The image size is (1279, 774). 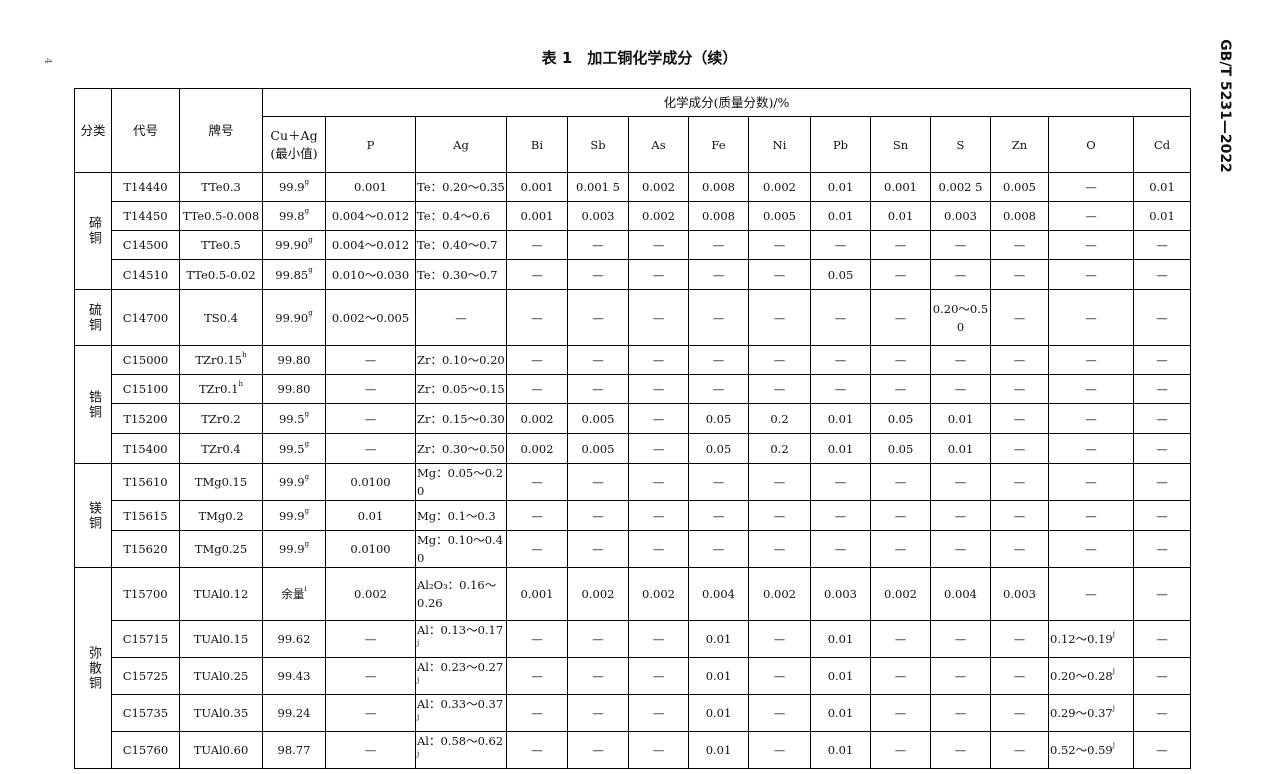 What do you see at coordinates (221, 274) in the screenshot?
I see `cell: TTe0.5-0.02` at bounding box center [221, 274].